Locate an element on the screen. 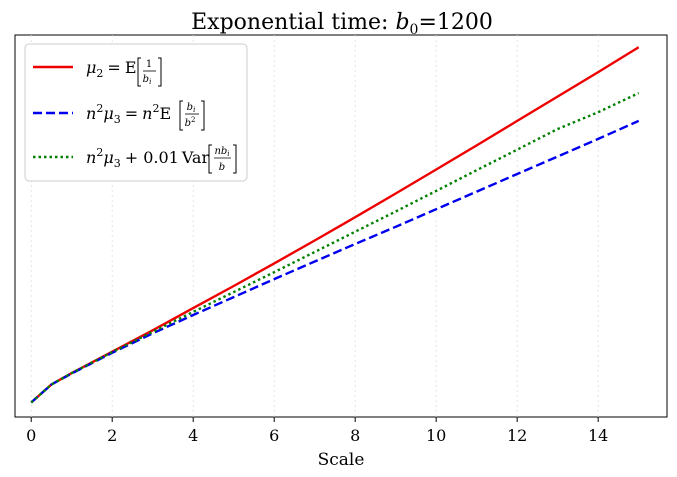  chart-title: Exponential time: b0=1200 is located at coordinates (342, 24).